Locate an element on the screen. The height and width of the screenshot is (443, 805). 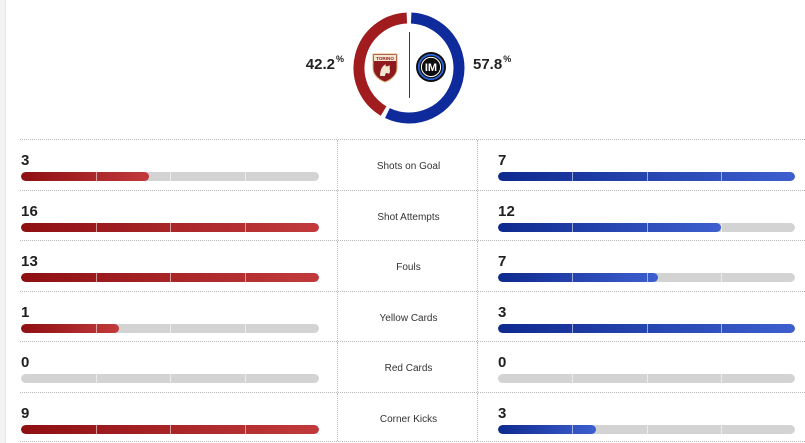
stat-row-fouls: 13 Fouls 7 is located at coordinates (412, 265).